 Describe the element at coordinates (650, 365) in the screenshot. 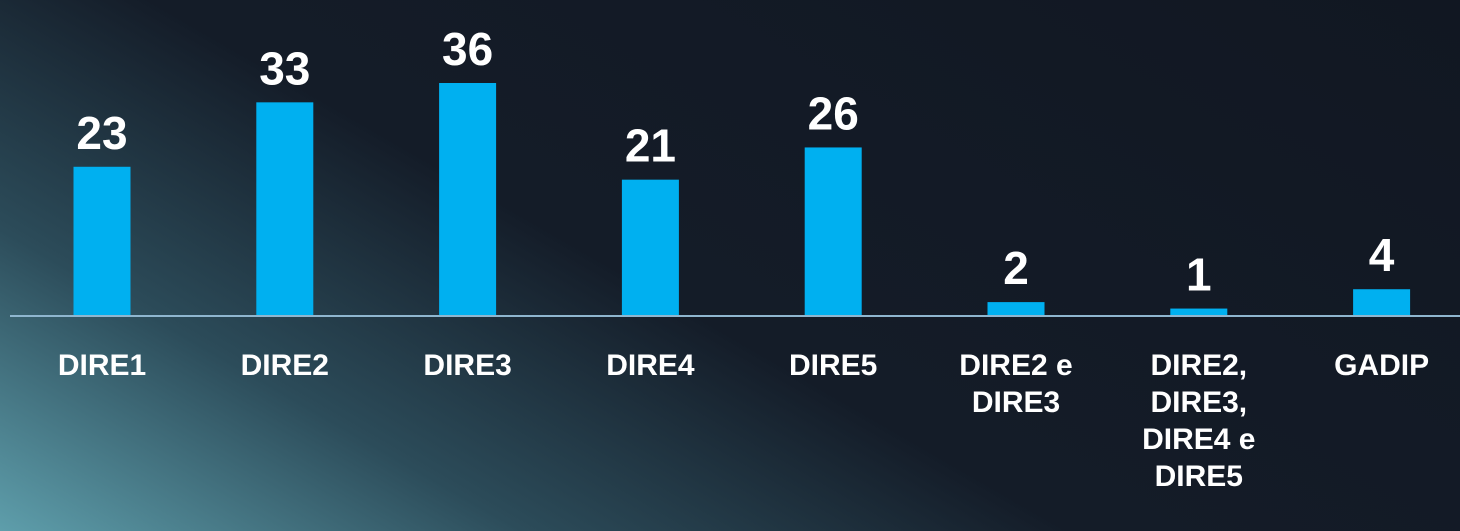

I see `x-tick-label: DIRE4` at that location.